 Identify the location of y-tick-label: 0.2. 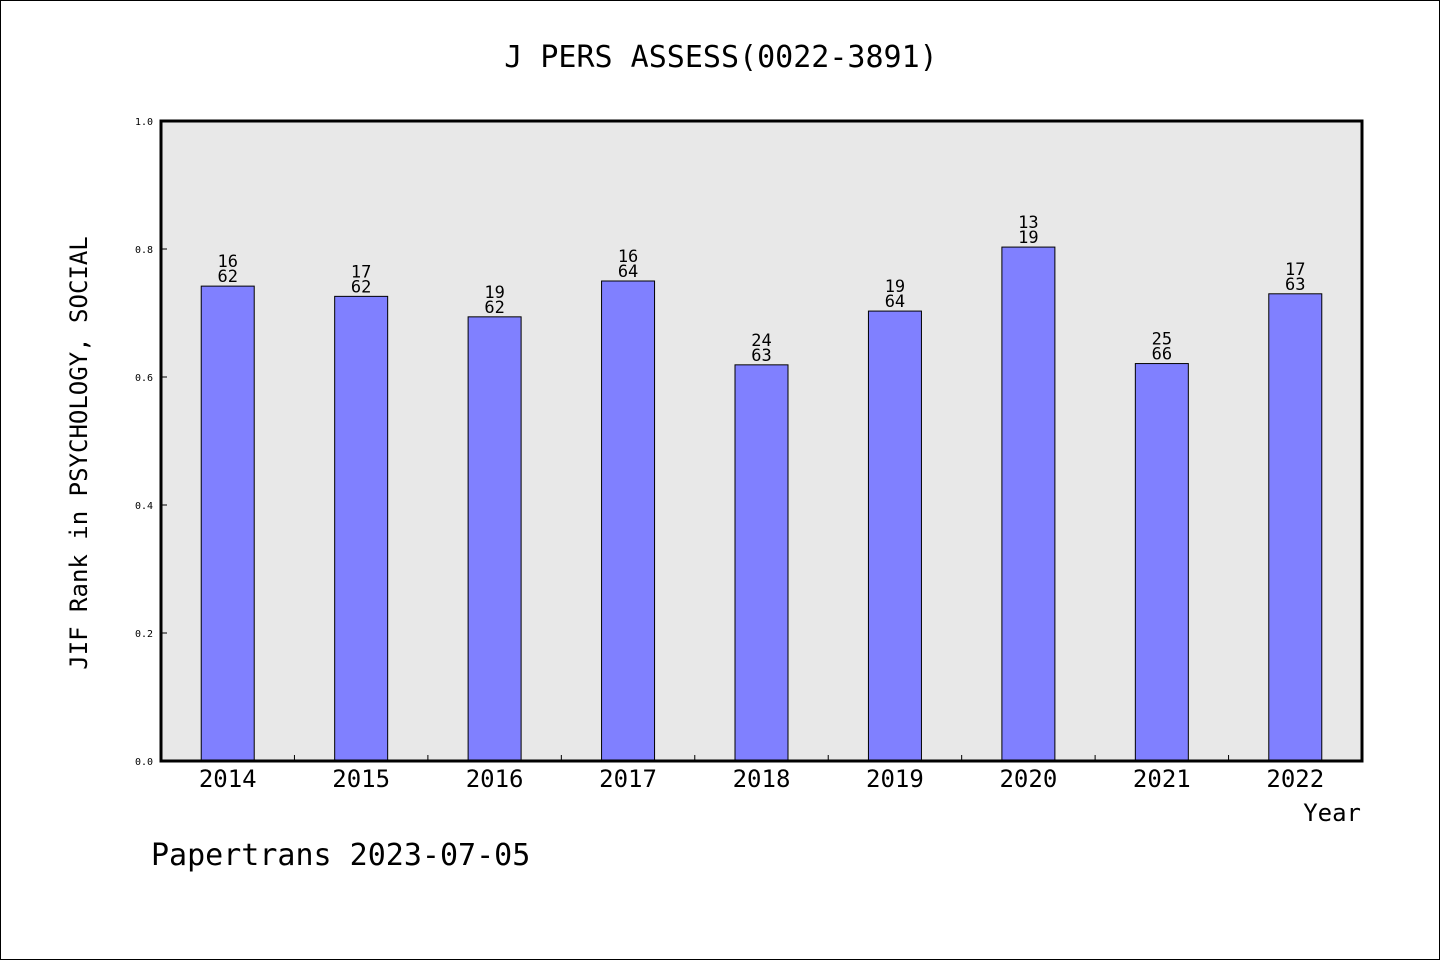
(144, 634).